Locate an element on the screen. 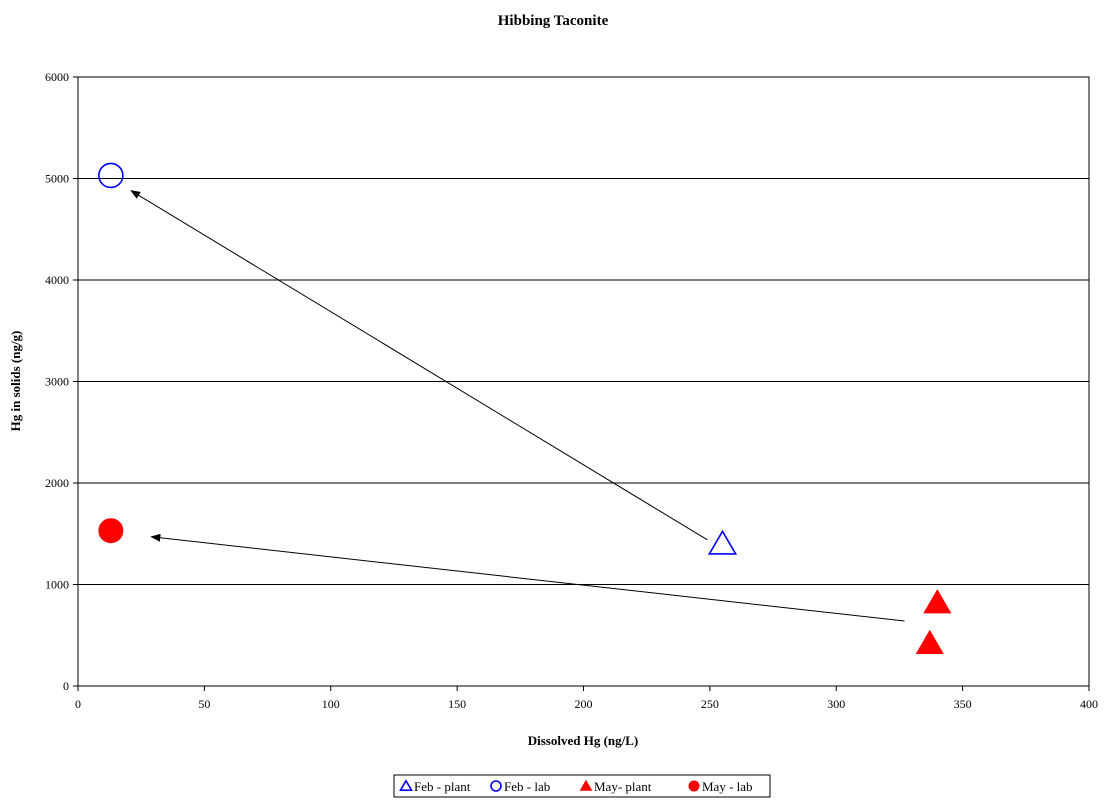  legend-label: Feb - lab is located at coordinates (527, 786).